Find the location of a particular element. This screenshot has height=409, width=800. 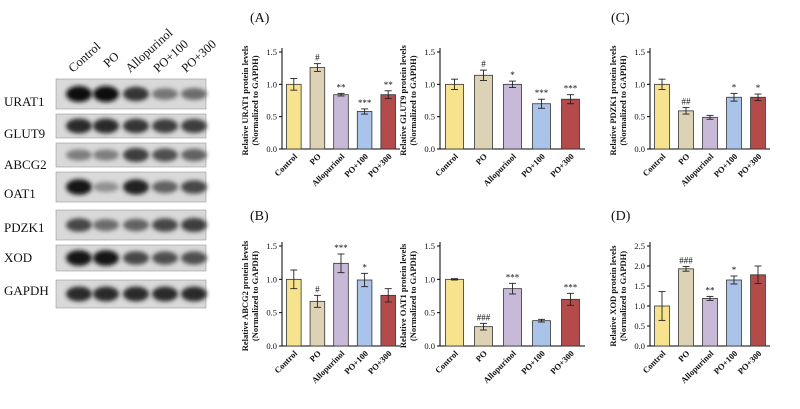

lane-label: PO is located at coordinates (111, 59).